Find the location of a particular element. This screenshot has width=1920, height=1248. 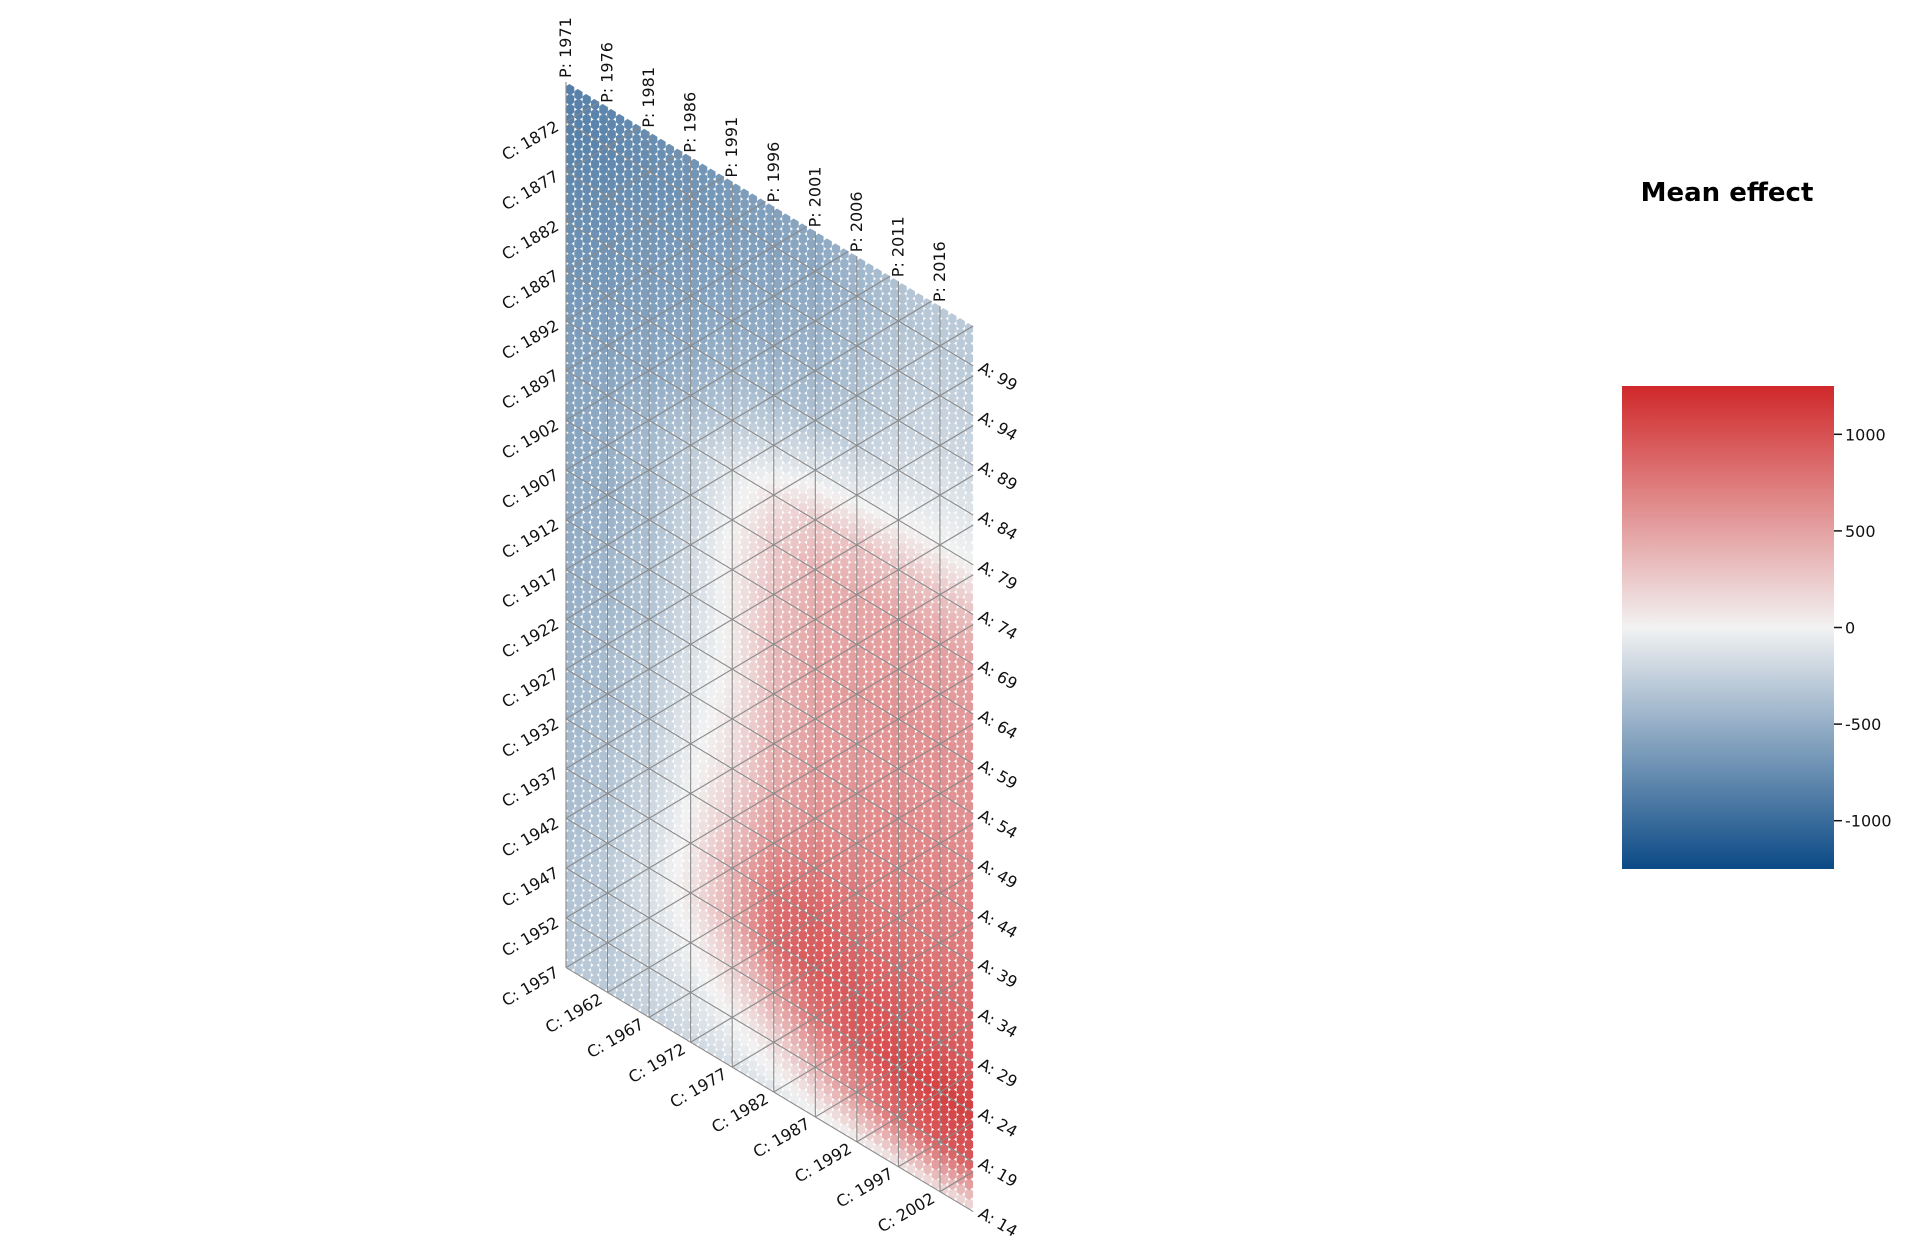

period-label: P: 2001 is located at coordinates (814, 197).